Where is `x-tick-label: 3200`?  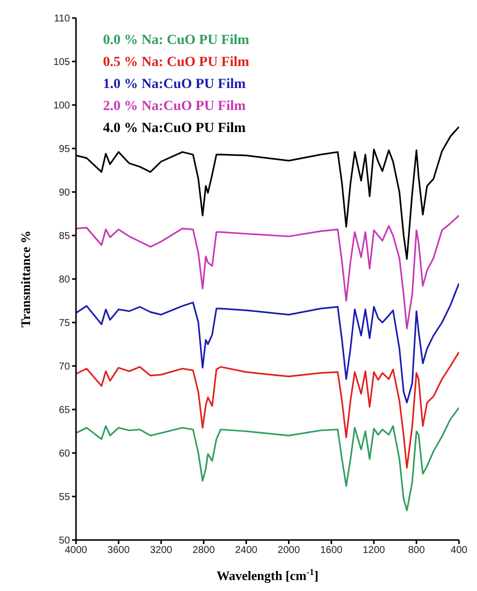 x-tick-label: 3200 is located at coordinates (161, 550).